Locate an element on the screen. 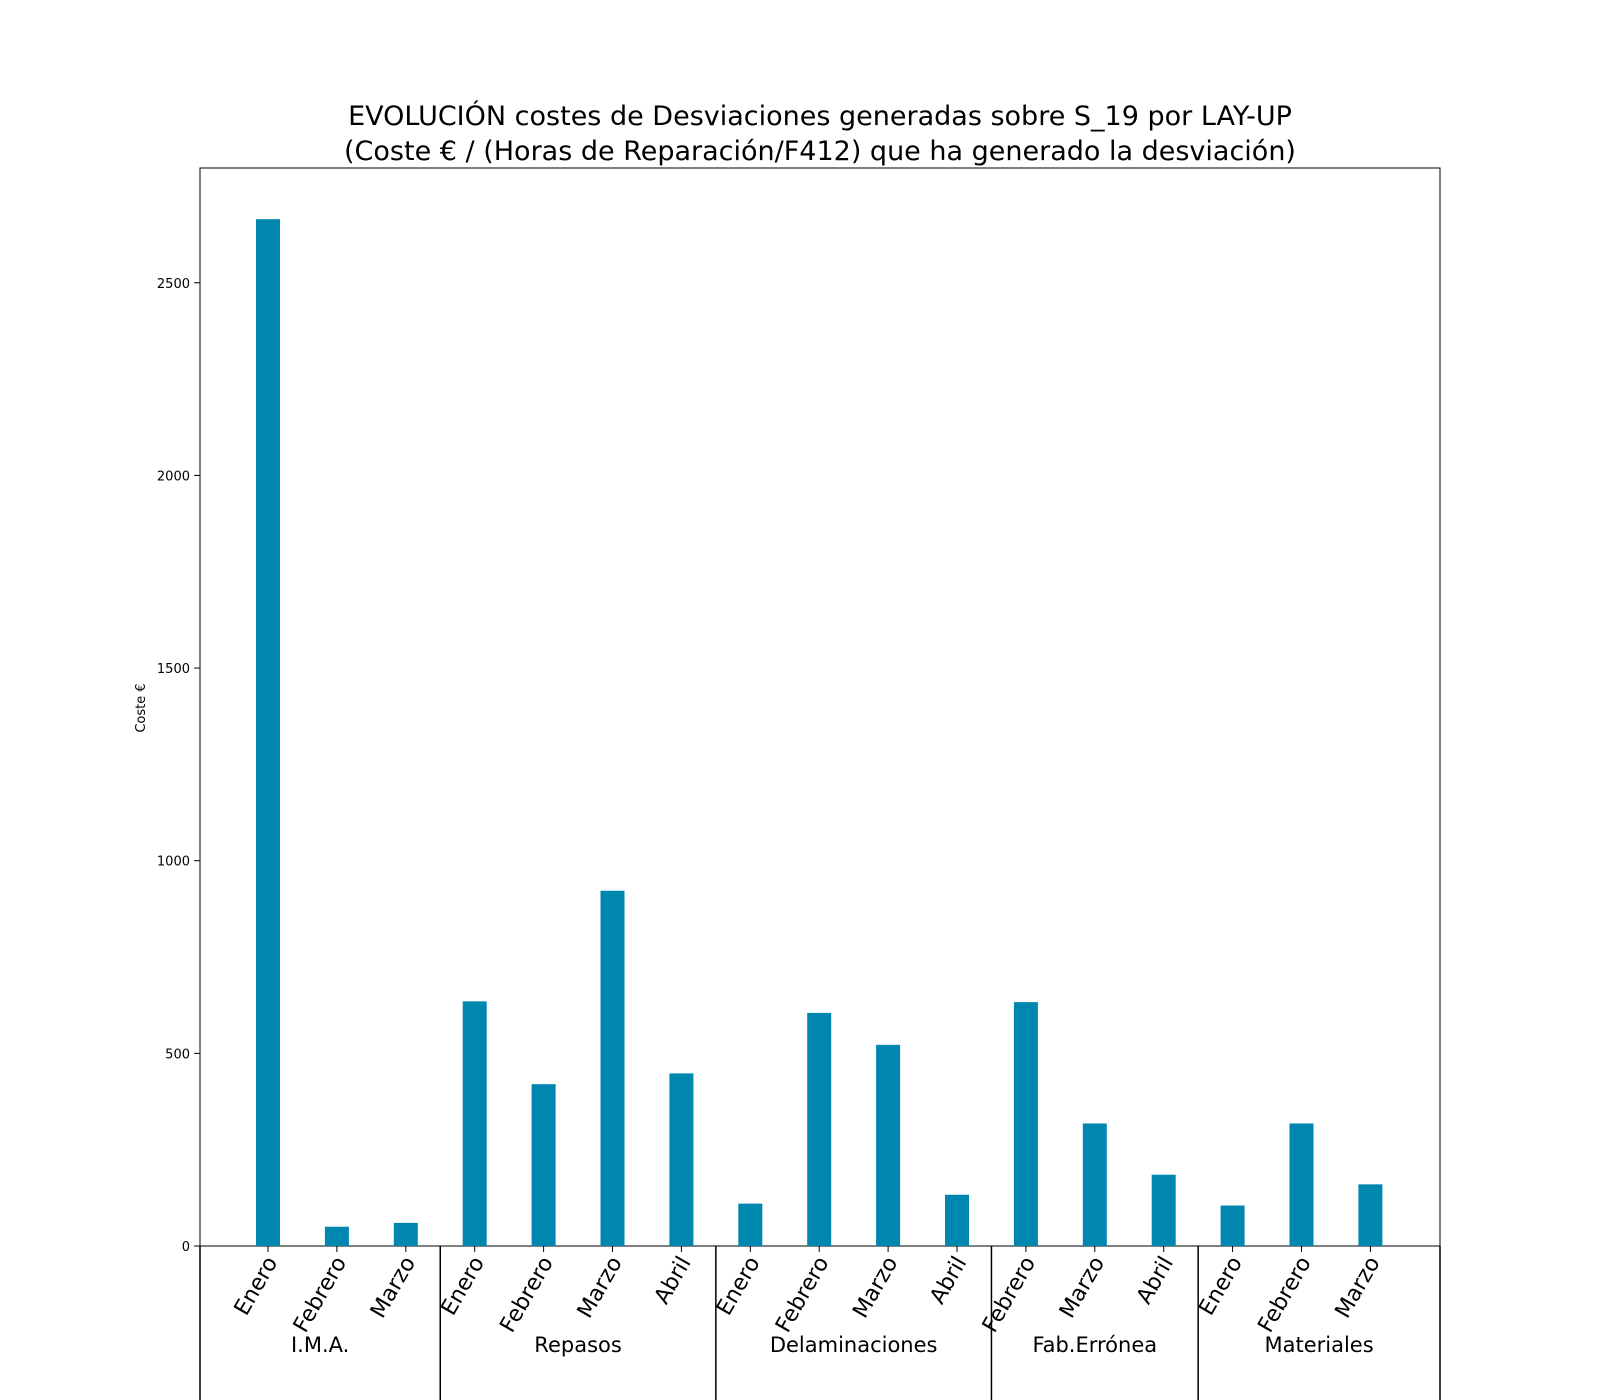 This screenshot has width=1600, height=1400. y-axis-label: Coste € is located at coordinates (141, 707).